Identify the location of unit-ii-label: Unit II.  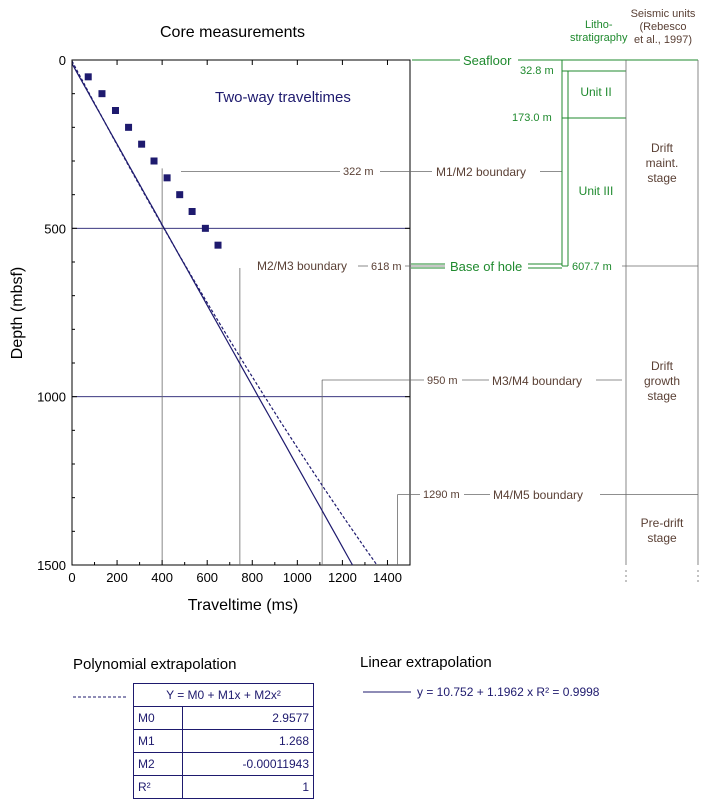
(595, 92).